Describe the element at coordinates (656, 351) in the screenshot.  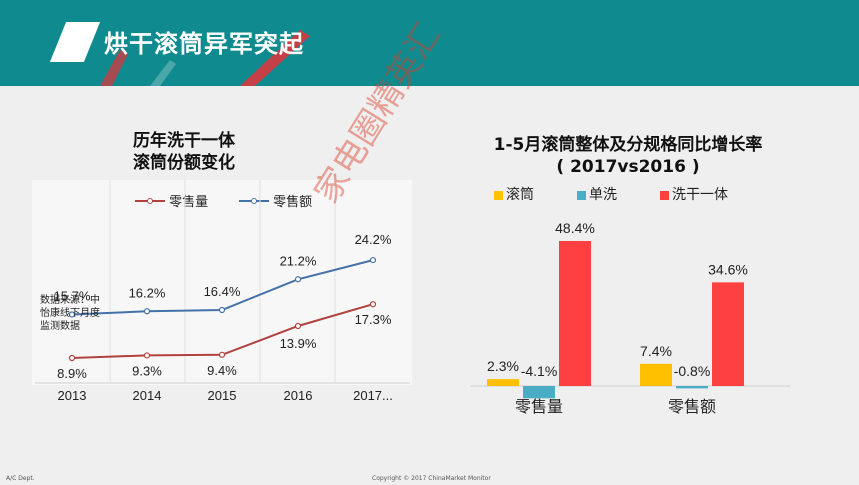
I see `bar-value-label: 7.4%` at that location.